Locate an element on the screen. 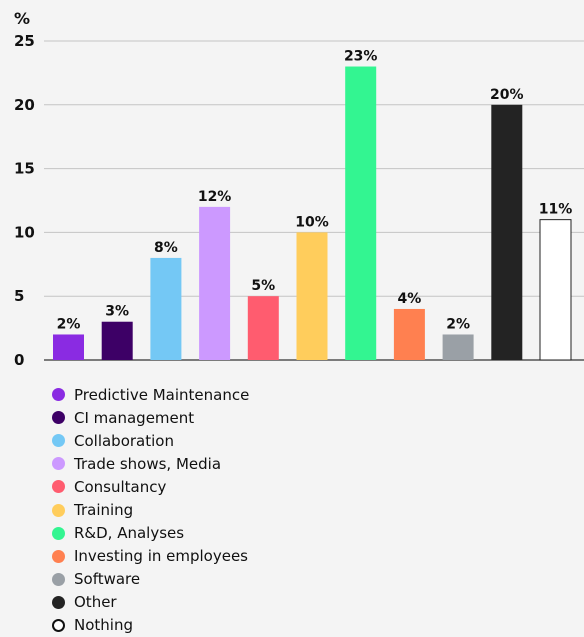 The image size is (584, 637). legend-label: Collaboration is located at coordinates (124, 440).